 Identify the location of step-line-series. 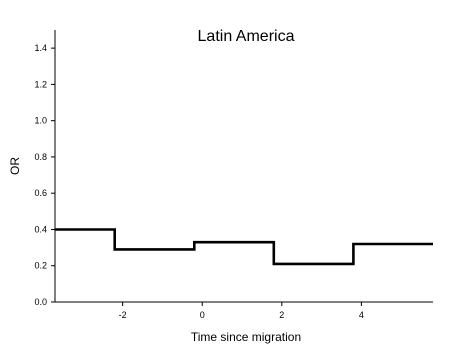
(244, 247).